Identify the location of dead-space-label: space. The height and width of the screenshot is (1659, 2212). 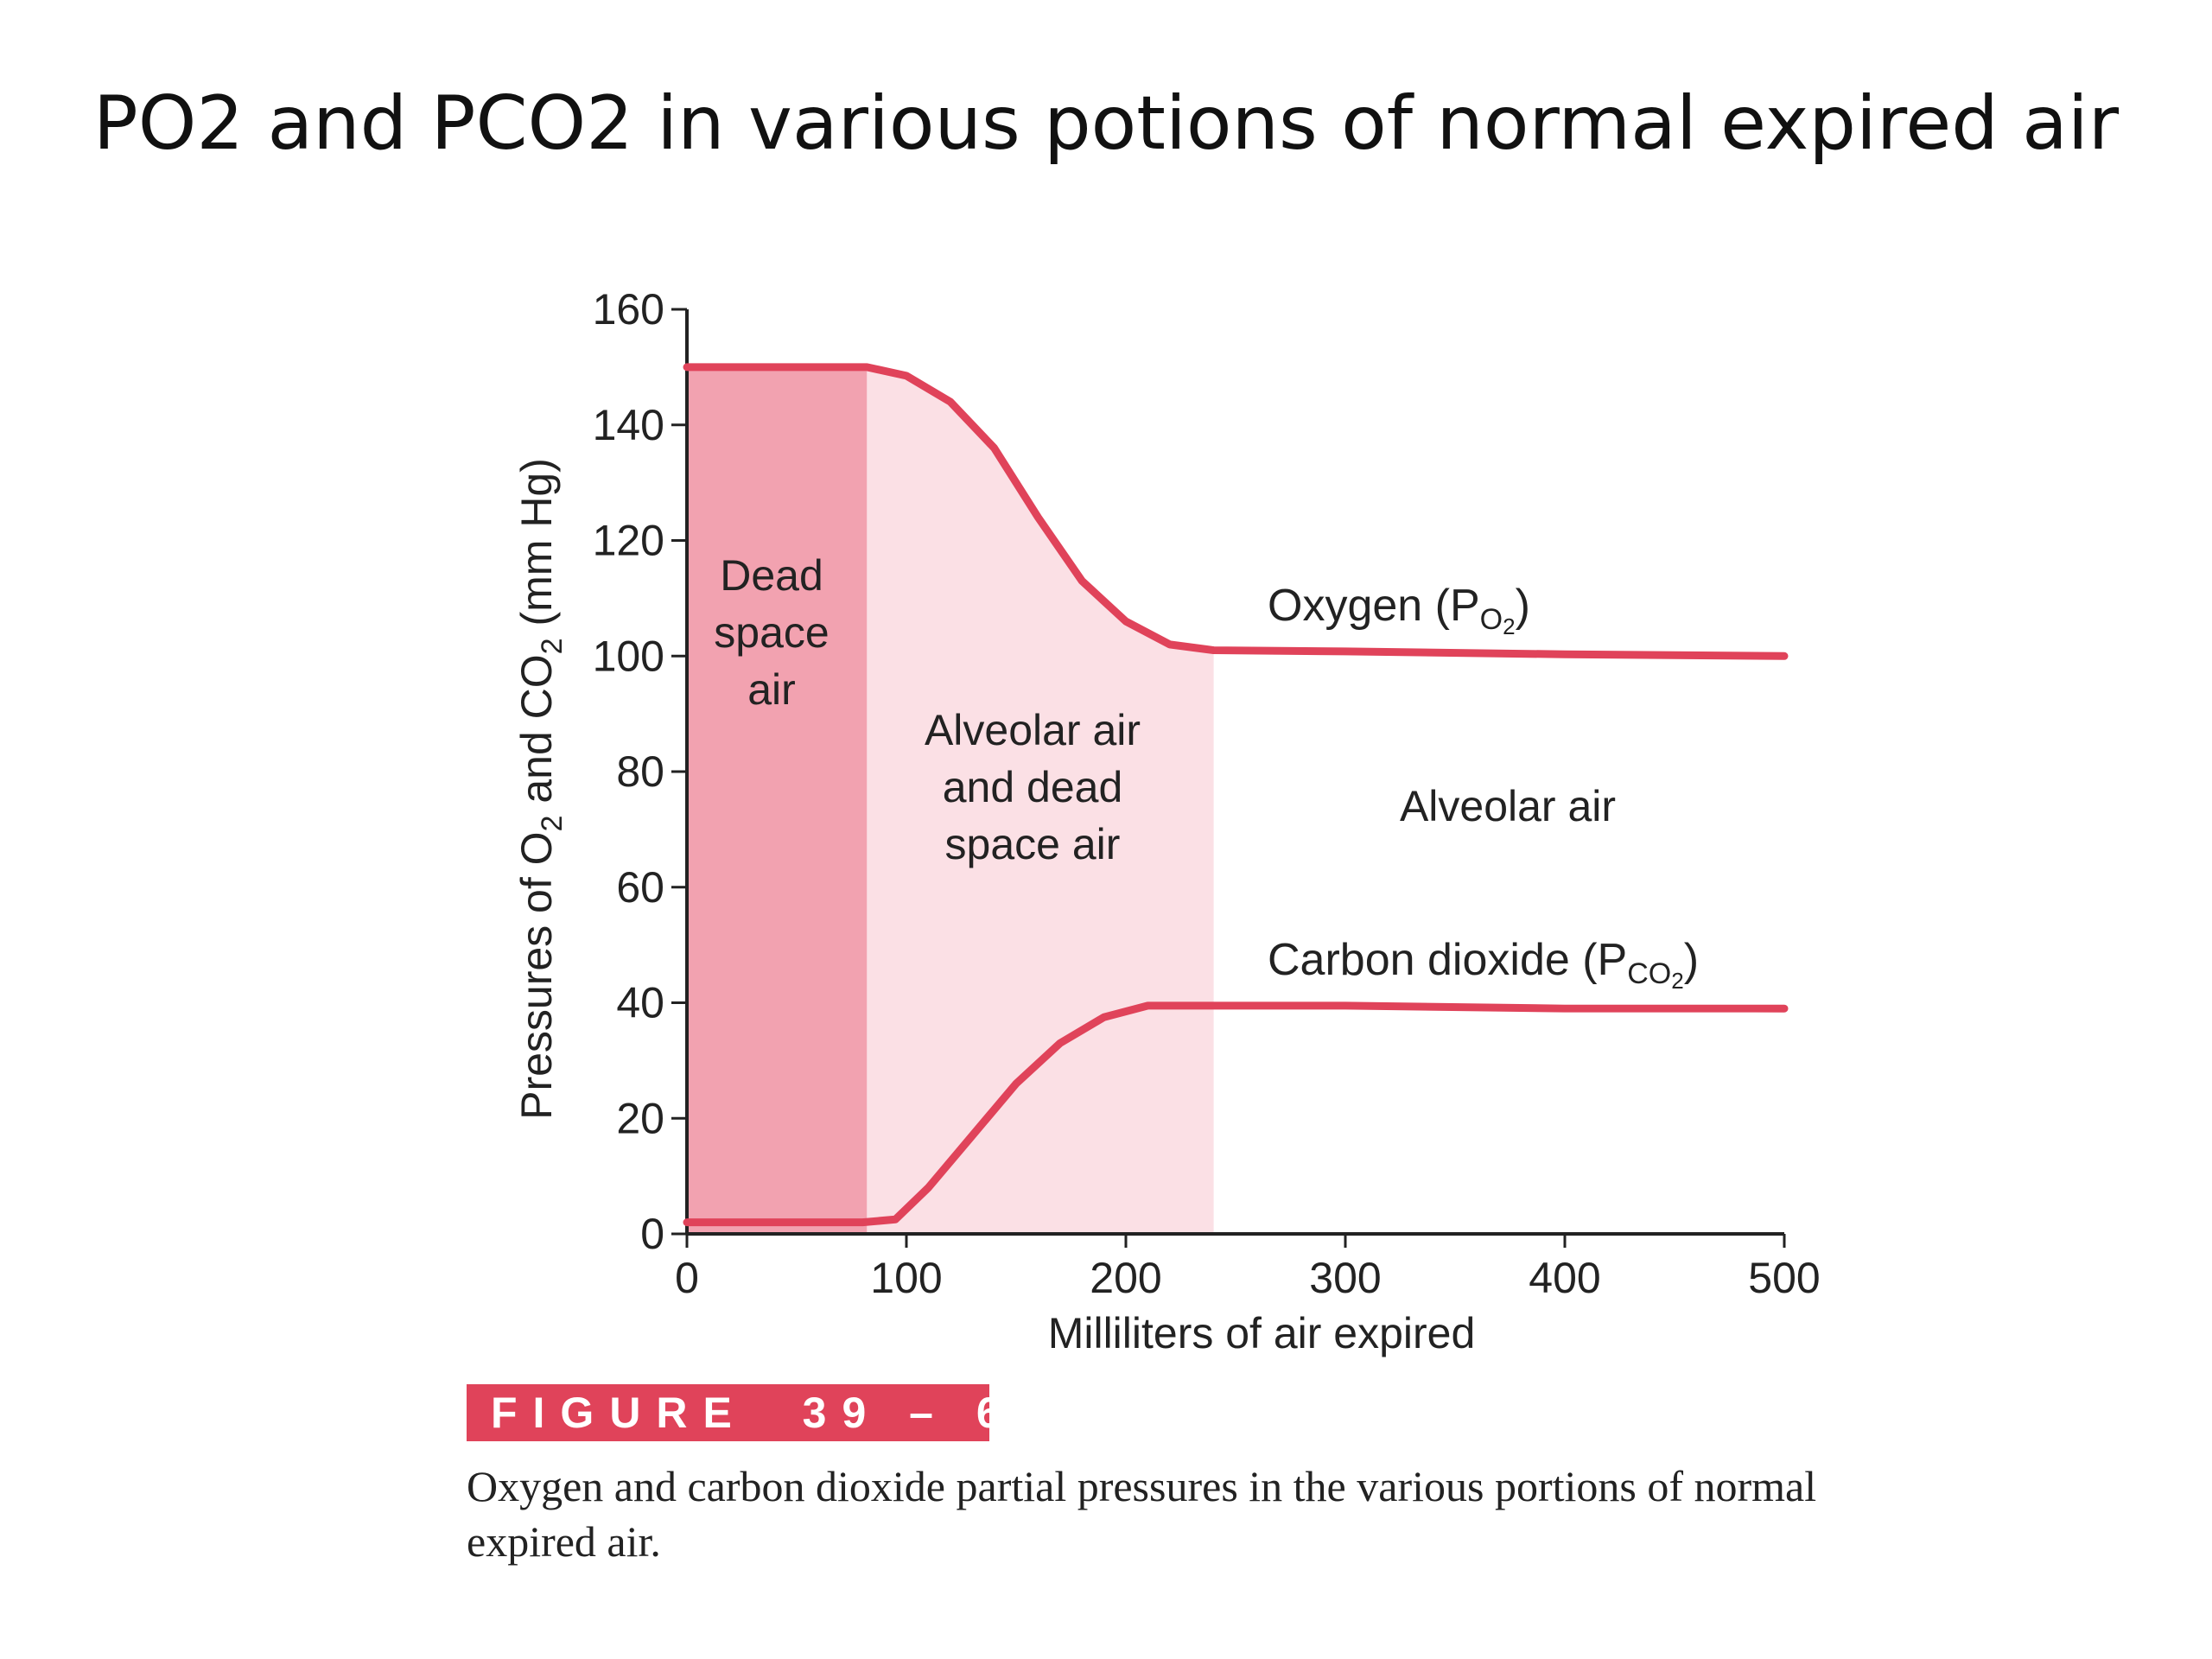
(771, 632).